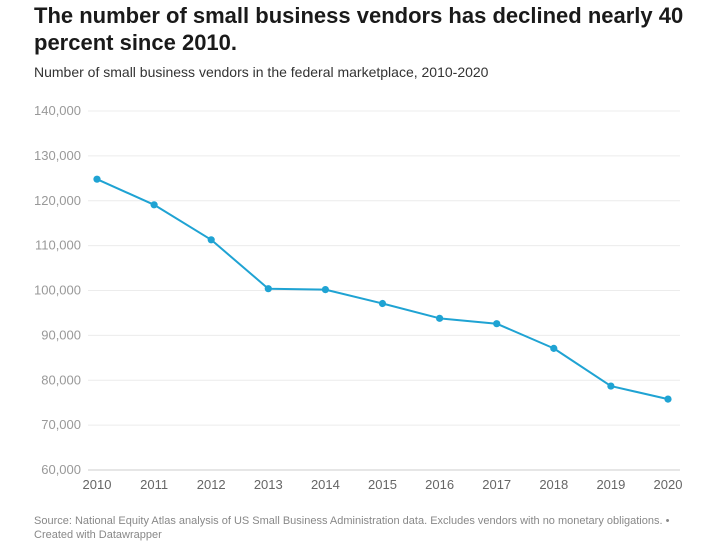 This screenshot has width=720, height=542. I want to click on x-tick-label: 2011, so click(154, 484).